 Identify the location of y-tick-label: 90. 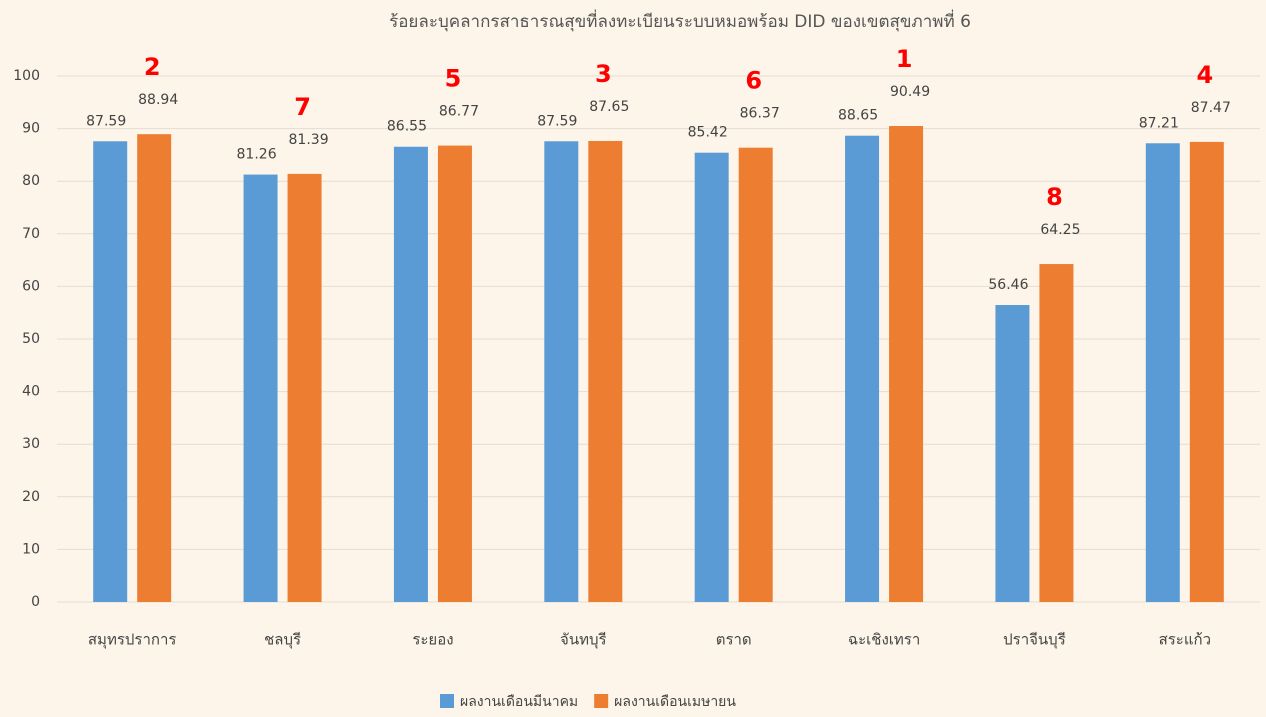
(31, 129).